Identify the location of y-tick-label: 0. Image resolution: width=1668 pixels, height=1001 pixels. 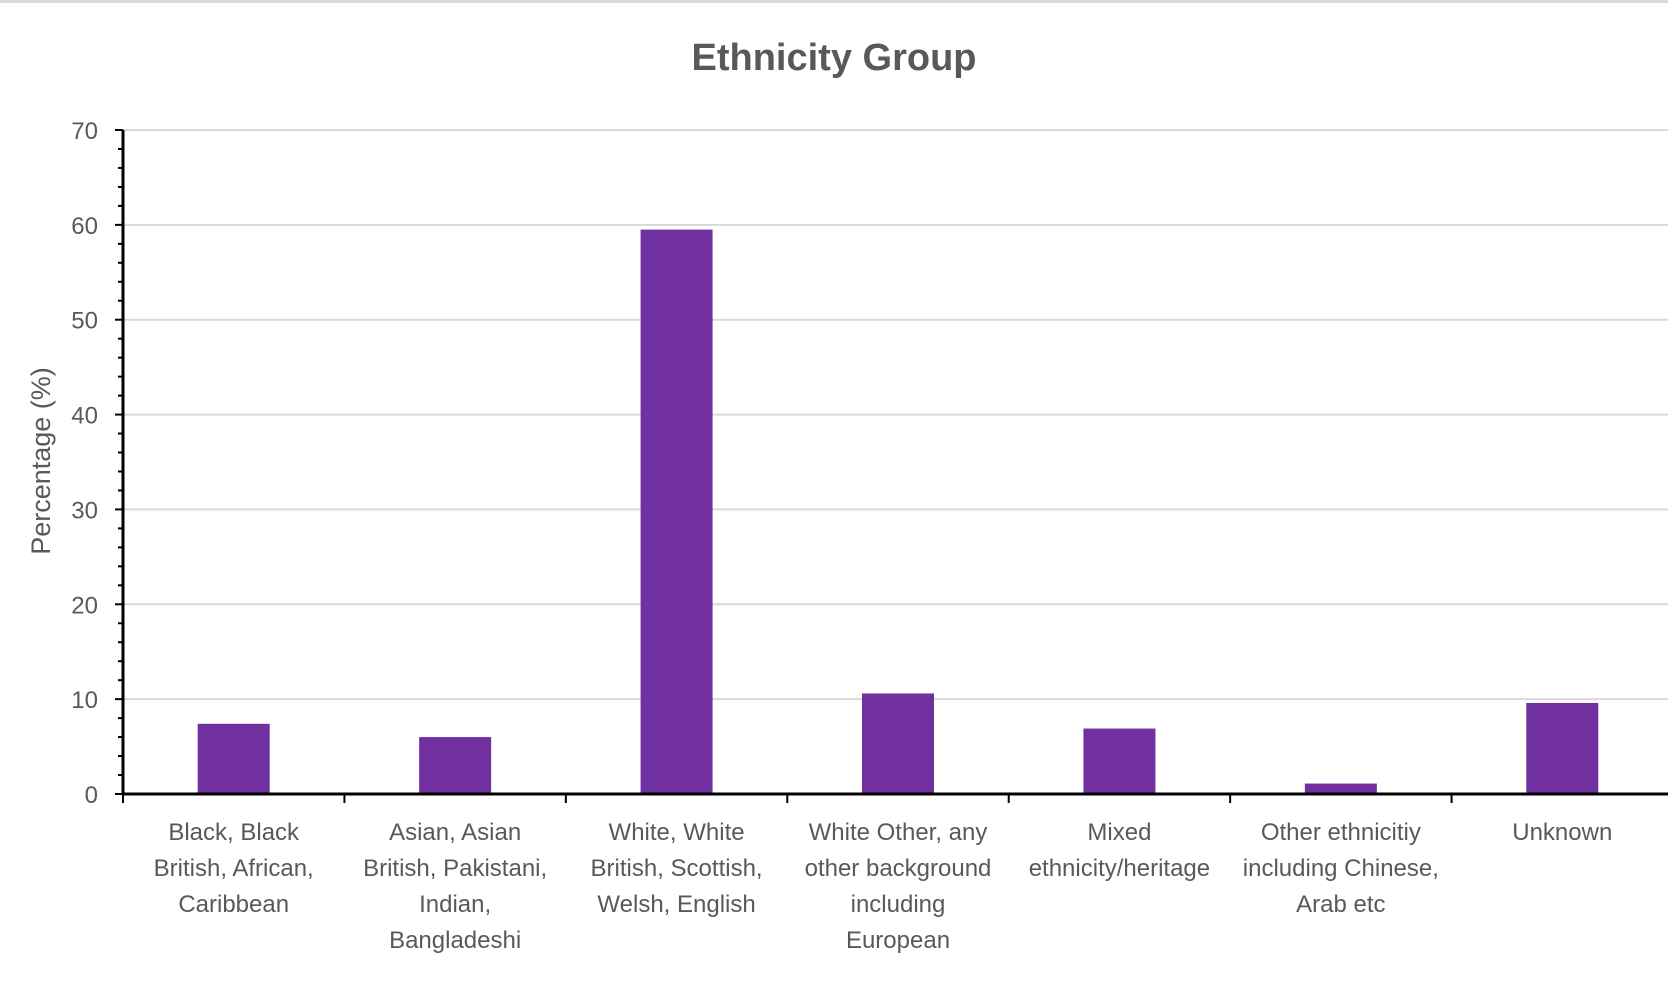
(91, 795).